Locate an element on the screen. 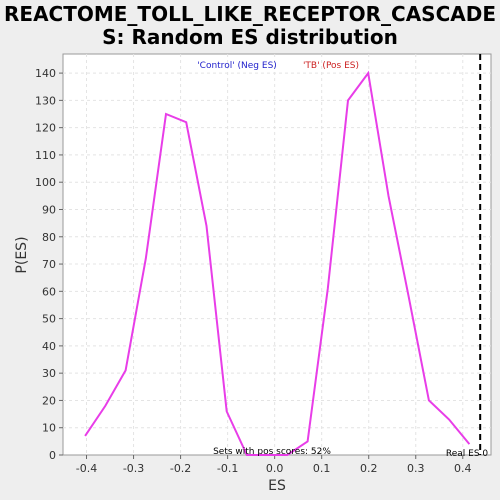 This screenshot has width=500, height=500. y-tick-label: 80 is located at coordinates (49, 237).